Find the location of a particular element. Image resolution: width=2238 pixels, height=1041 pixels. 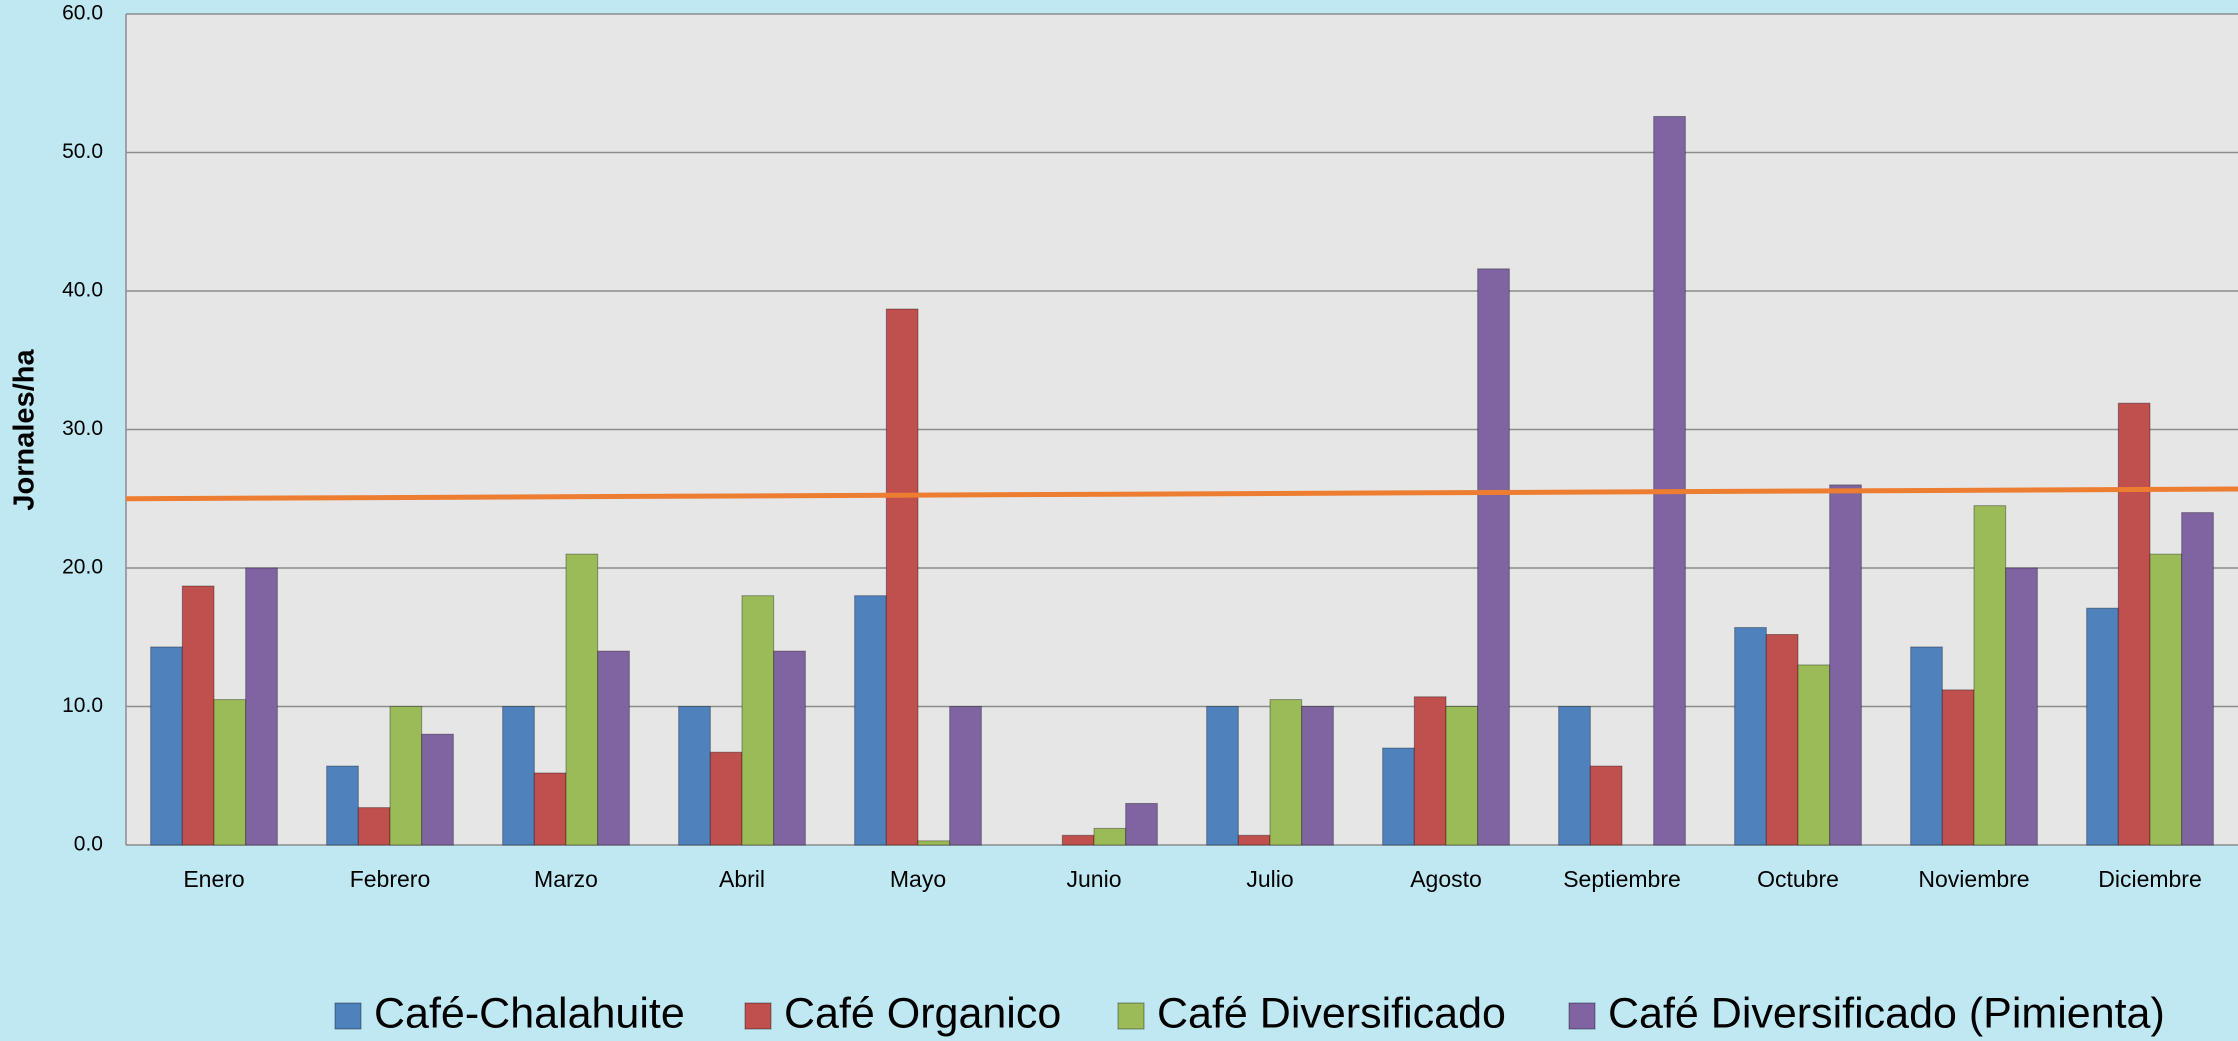

y-axis-label: Jornales/ha is located at coordinates (25, 430).